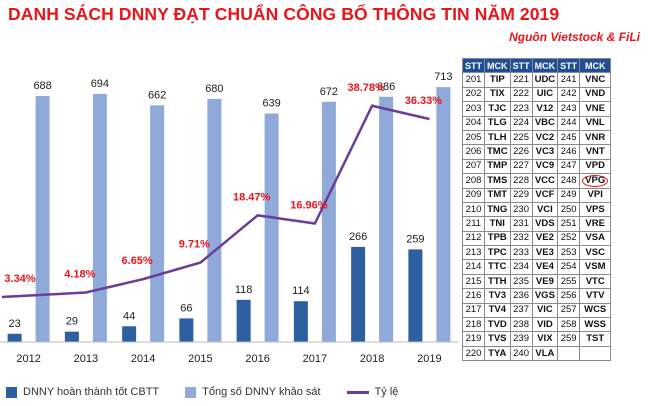 This screenshot has width=650, height=406. Describe the element at coordinates (569, 137) in the screenshot. I see `table-cell: 245` at that location.